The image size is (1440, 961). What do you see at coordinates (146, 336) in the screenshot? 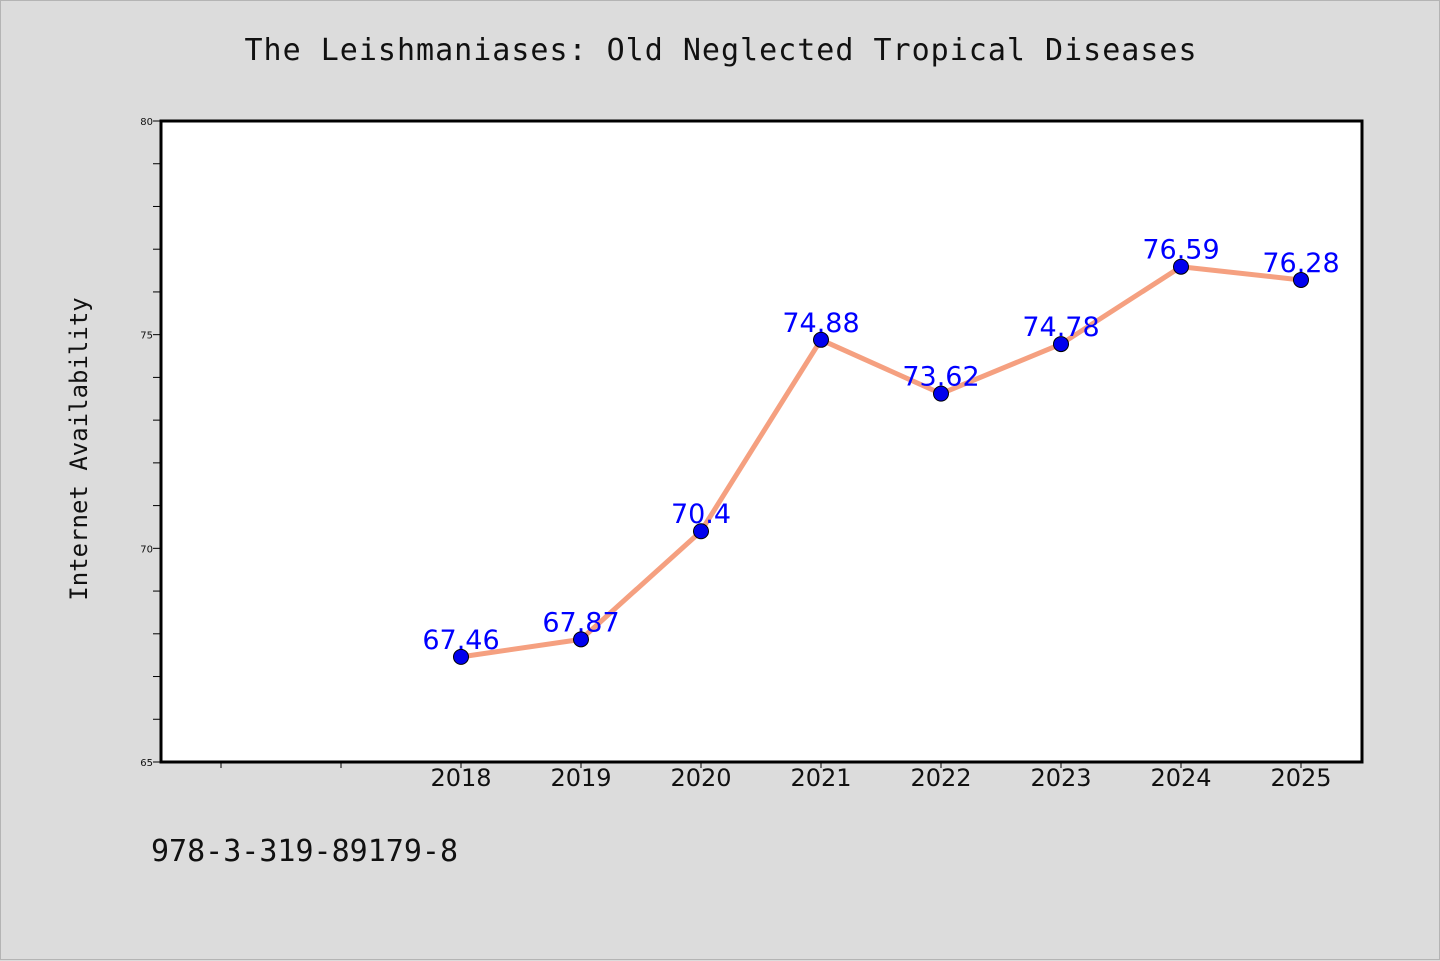
I see `y-tick-label: 75` at bounding box center [146, 336].